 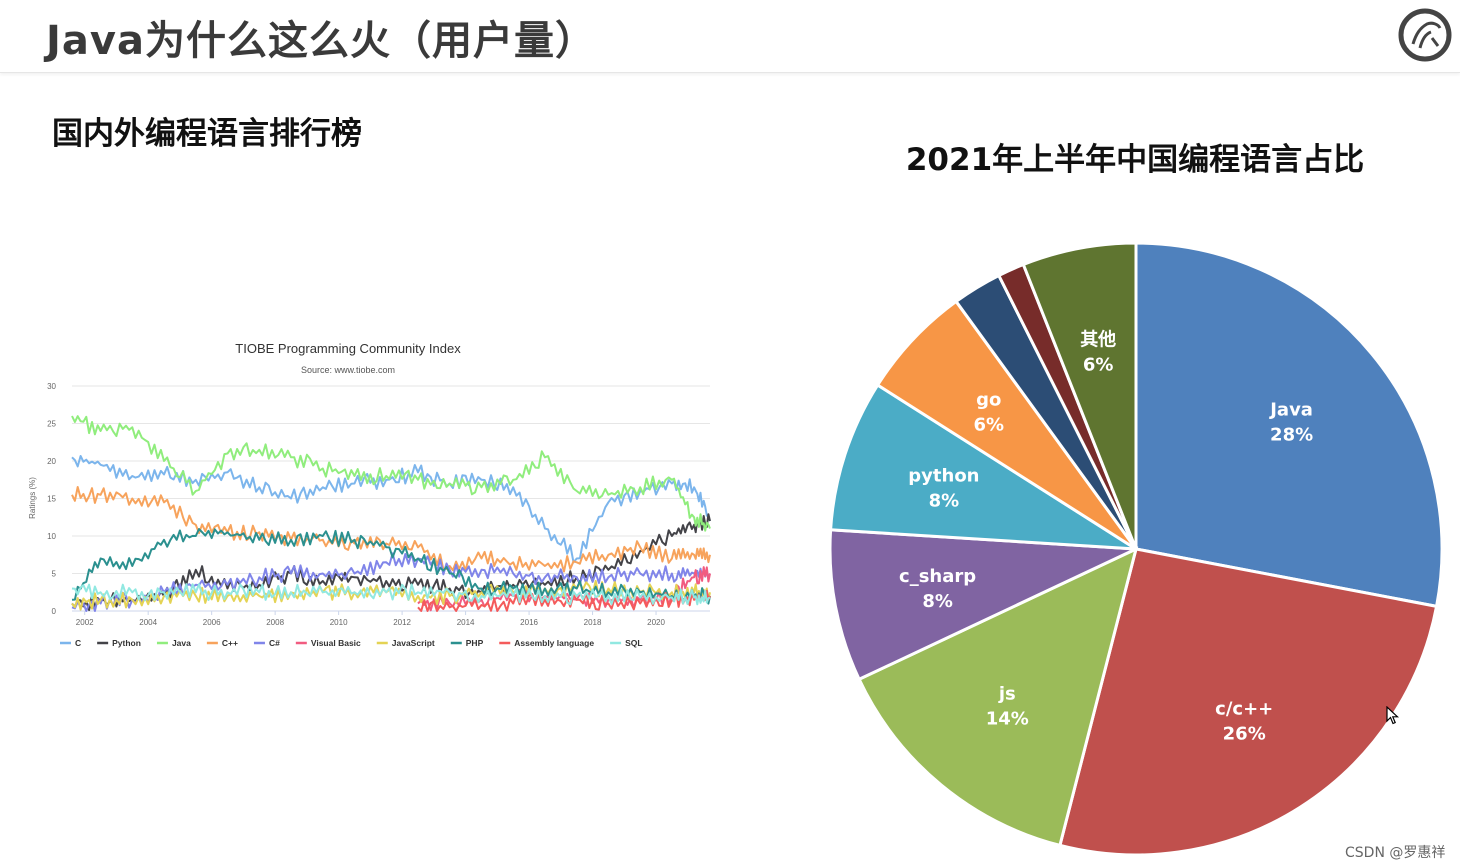 I want to click on pie-slice-label: python, so click(x=943, y=476).